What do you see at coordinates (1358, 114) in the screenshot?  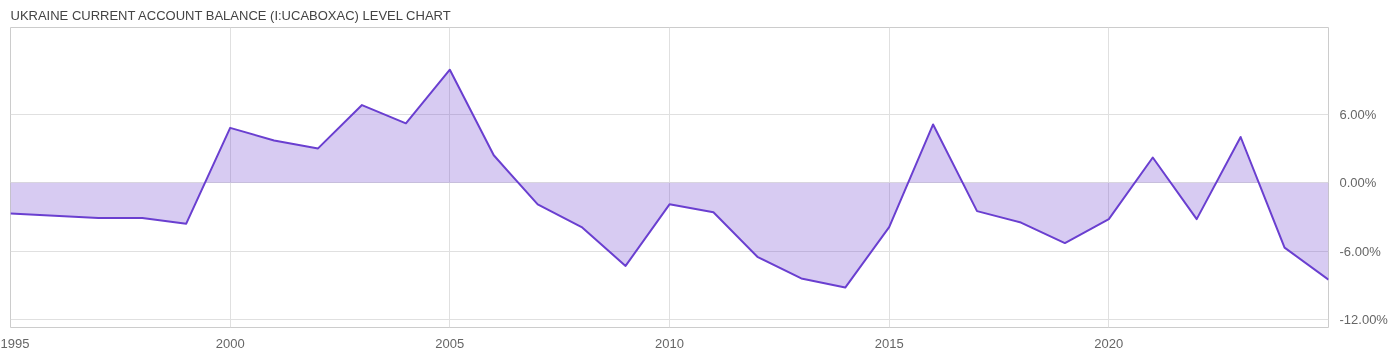 I see `y-tick-label: 6.00%` at bounding box center [1358, 114].